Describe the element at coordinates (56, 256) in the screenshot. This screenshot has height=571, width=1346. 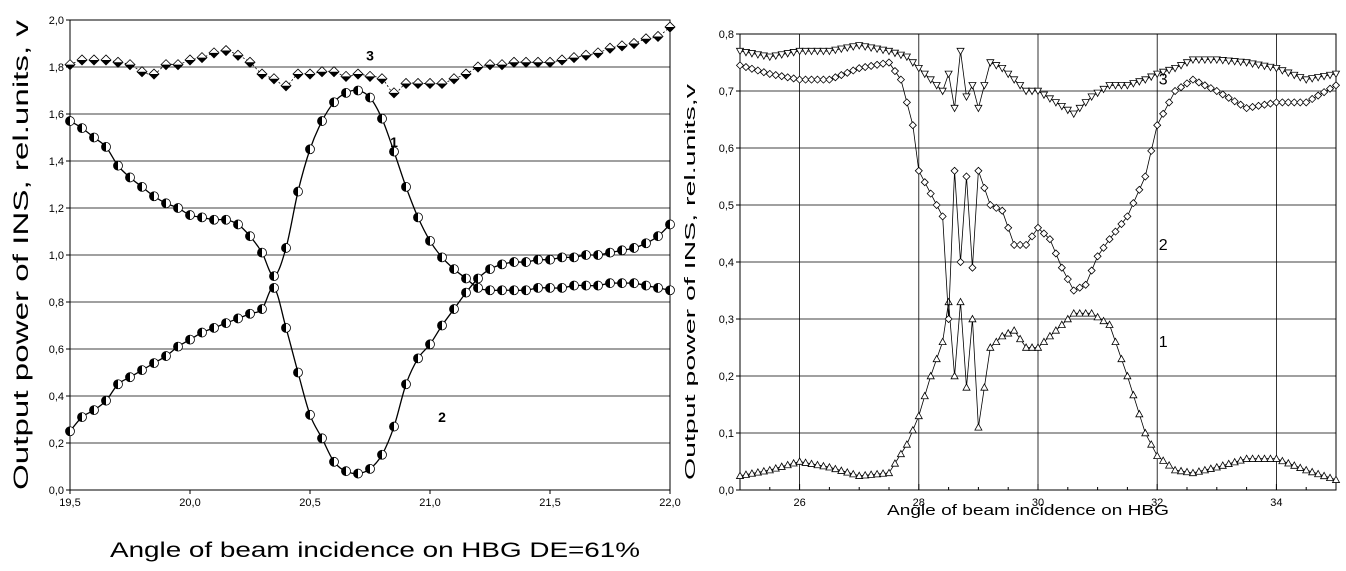
I see `y-tick-label: 1,0` at that location.